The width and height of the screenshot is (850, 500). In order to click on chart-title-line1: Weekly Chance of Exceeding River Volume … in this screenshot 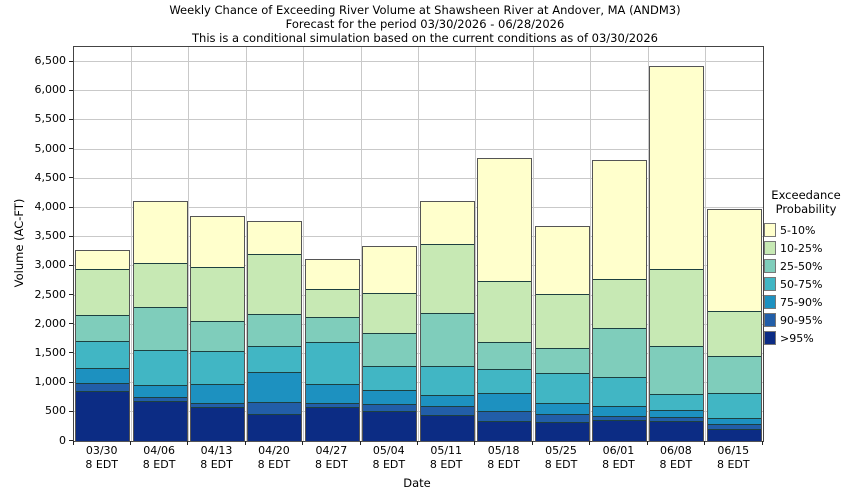, I will do `click(425, 10)`.